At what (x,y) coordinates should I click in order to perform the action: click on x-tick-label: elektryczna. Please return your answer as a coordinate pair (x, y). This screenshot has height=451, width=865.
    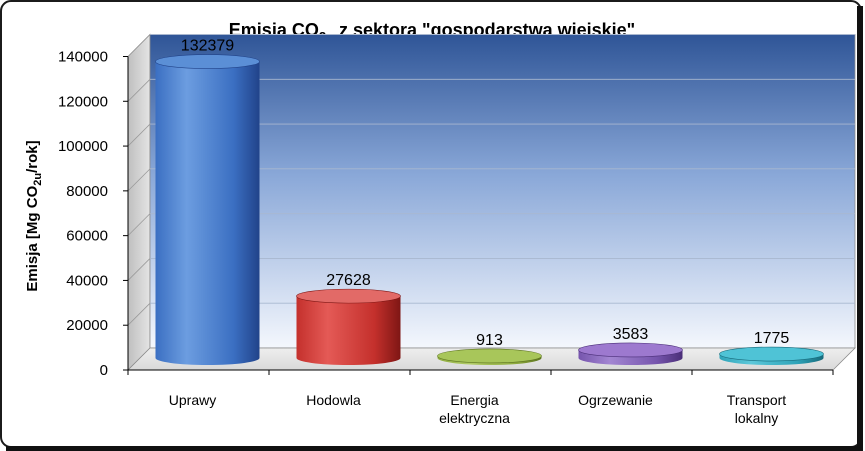
    Looking at the image, I should click on (474, 418).